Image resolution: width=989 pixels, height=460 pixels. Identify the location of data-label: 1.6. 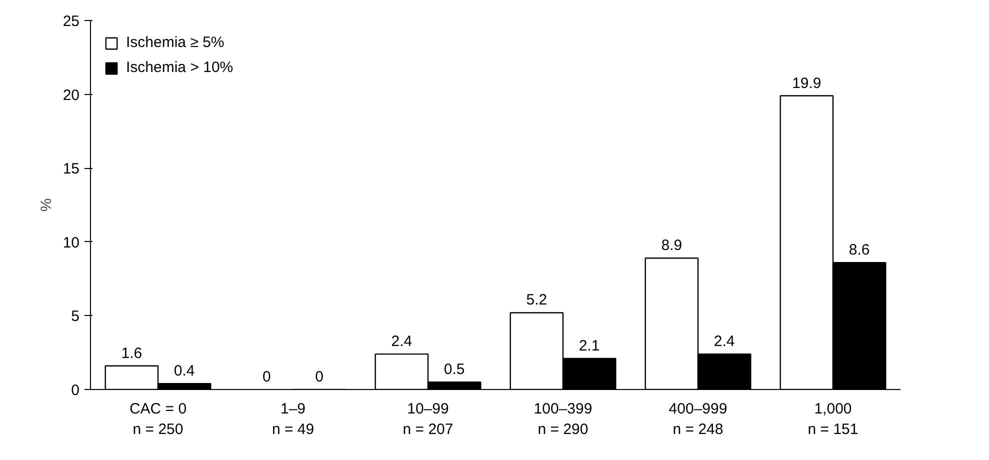
(131, 353).